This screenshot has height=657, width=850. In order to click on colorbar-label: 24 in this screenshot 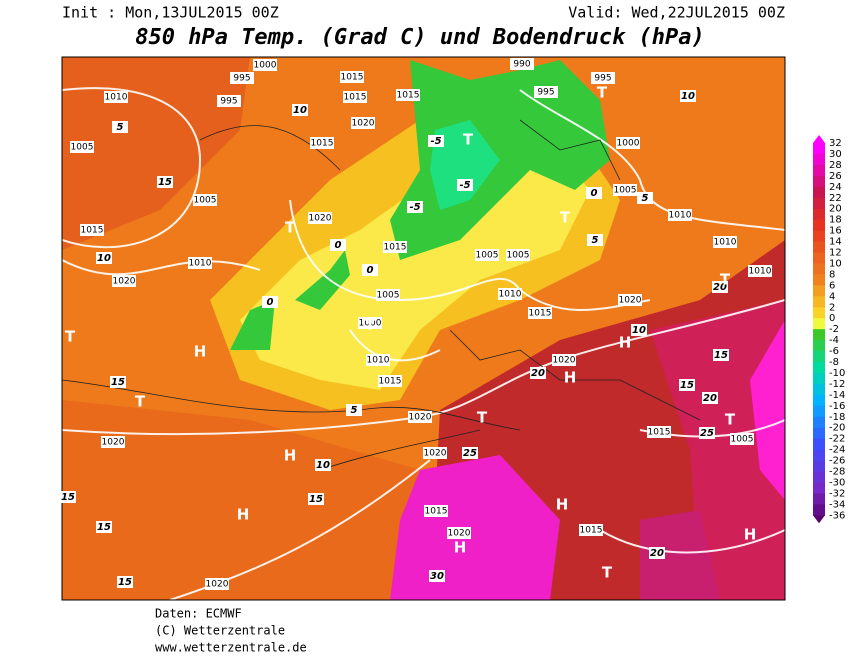, I will do `click(835, 187)`.